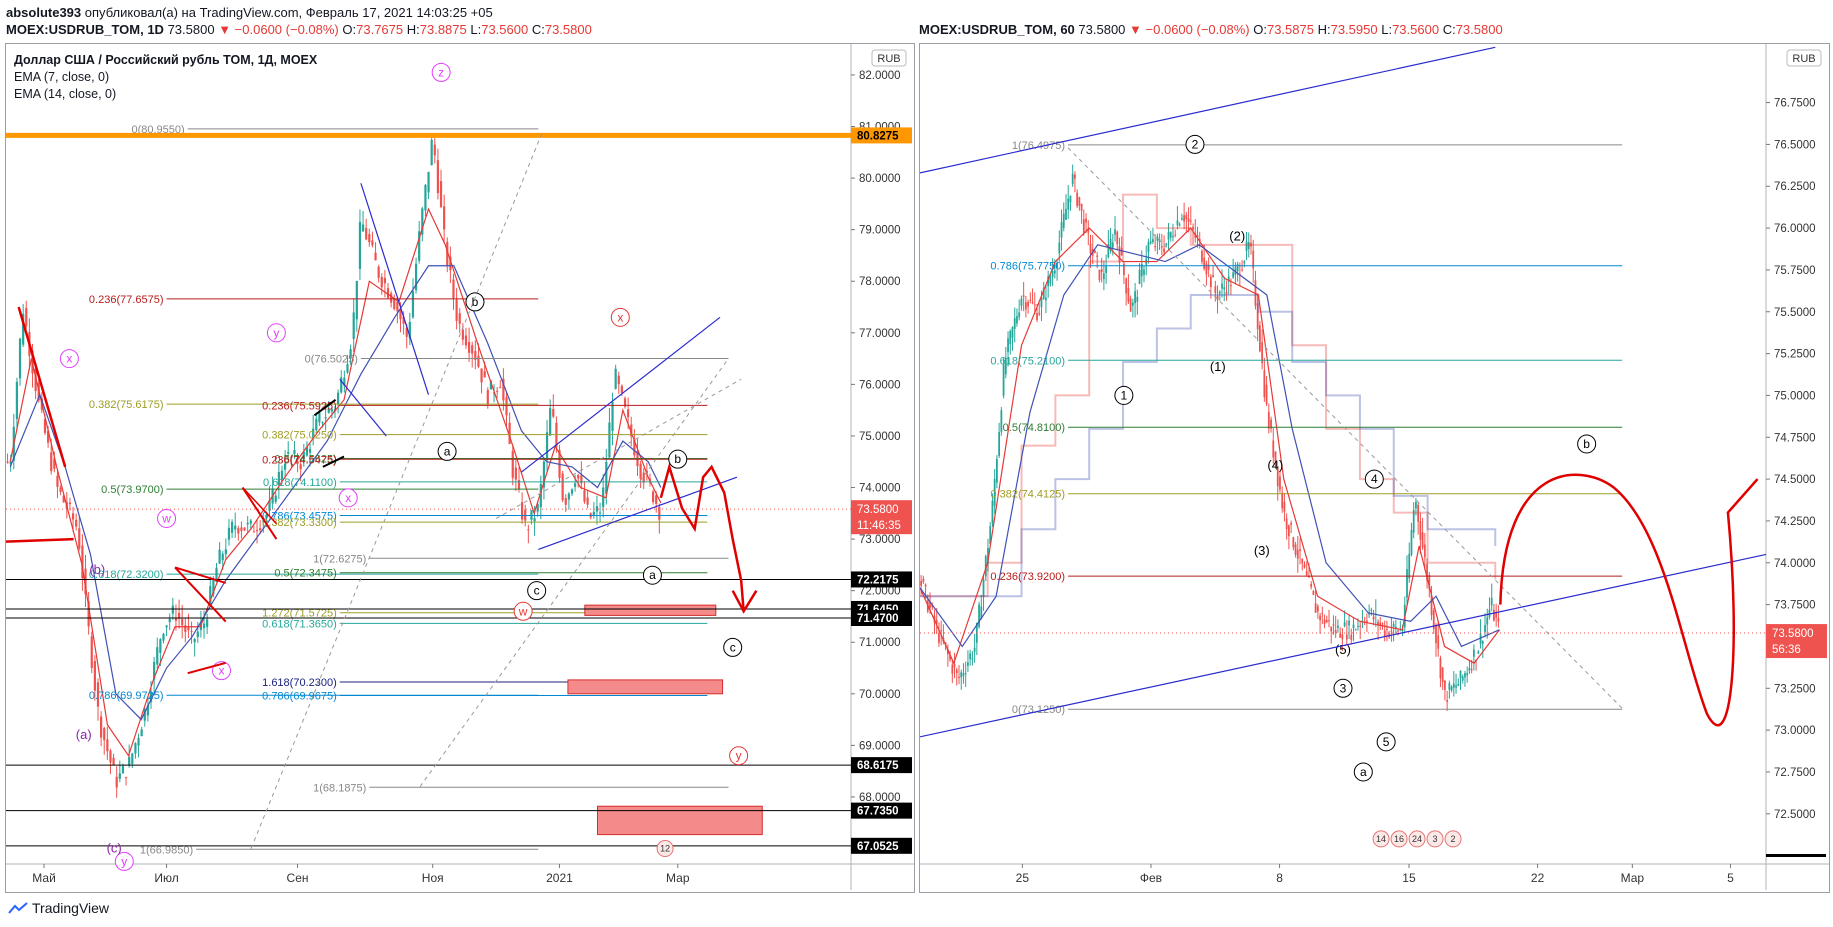  What do you see at coordinates (299, 517) in the screenshot?
I see `fib-level-label: 0.786(73.4575)` at bounding box center [299, 517].